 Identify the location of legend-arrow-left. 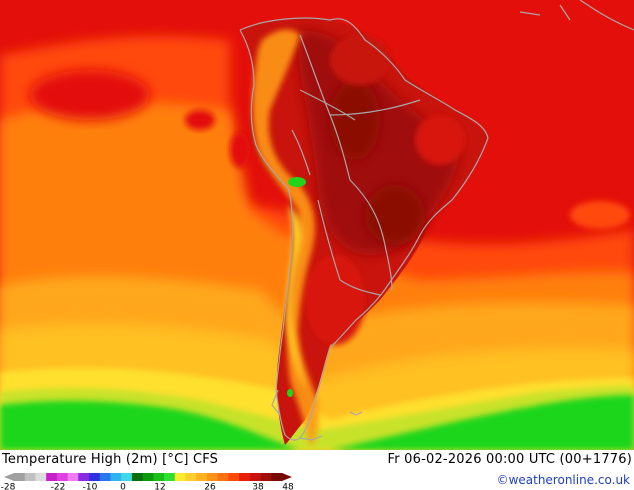
(9, 477).